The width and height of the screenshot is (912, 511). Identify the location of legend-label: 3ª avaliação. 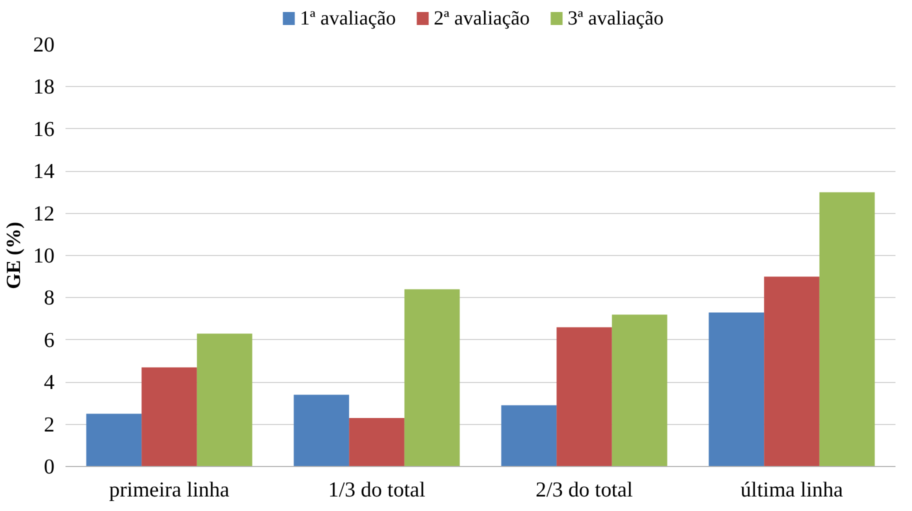
(616, 19).